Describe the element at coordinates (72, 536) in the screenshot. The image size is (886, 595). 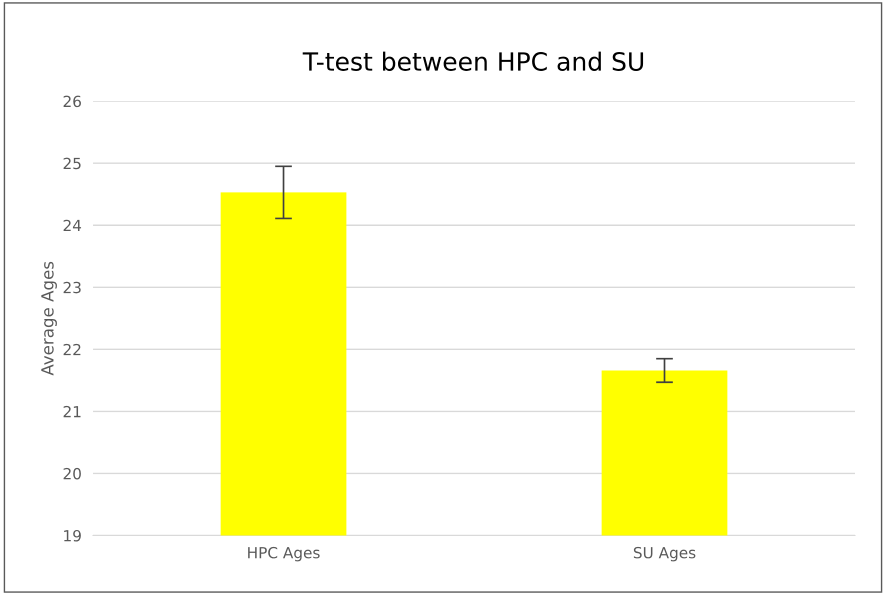
I see `y-tick-label: 19` at that location.